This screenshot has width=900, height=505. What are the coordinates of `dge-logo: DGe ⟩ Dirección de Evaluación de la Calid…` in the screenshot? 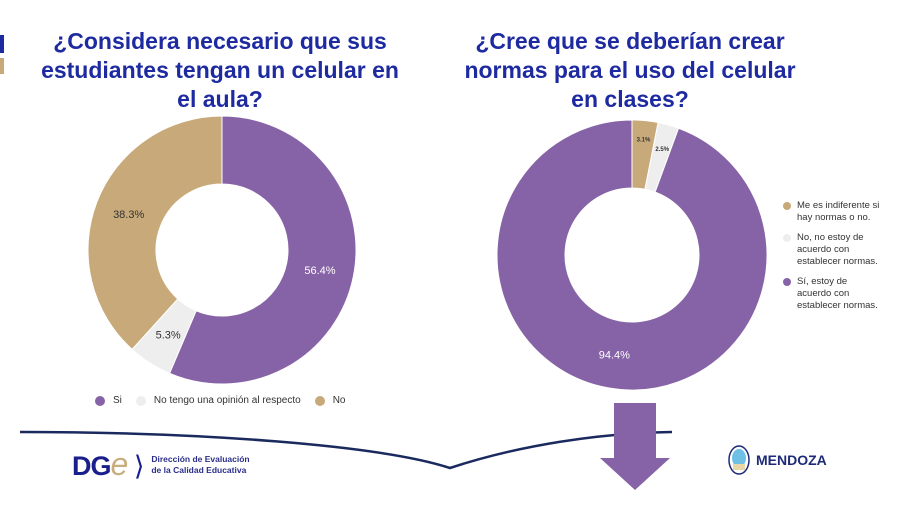 It's located at (161, 464).